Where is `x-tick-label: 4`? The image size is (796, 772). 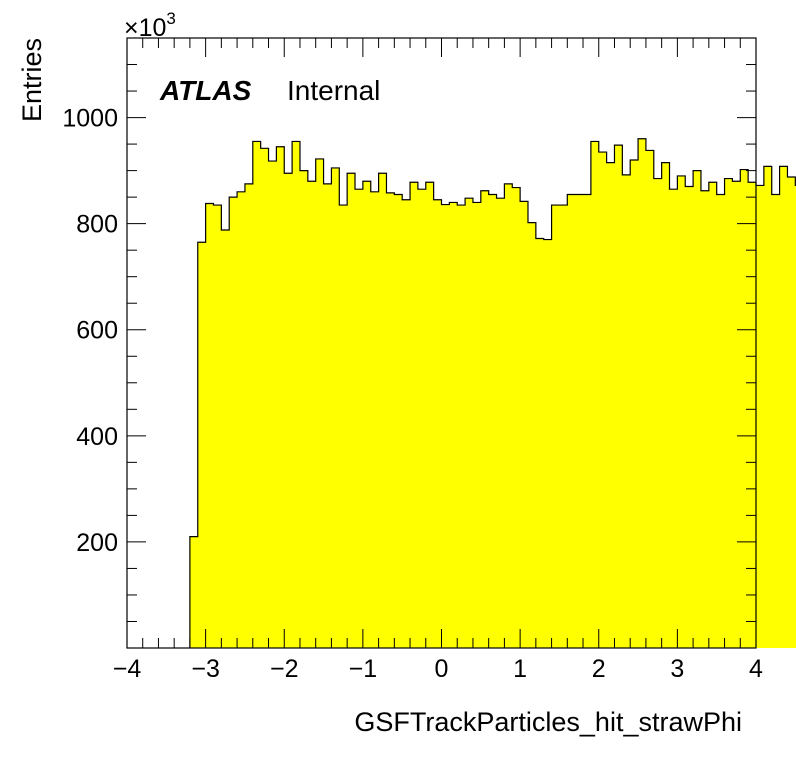
x-tick-label: 4 is located at coordinates (756, 669).